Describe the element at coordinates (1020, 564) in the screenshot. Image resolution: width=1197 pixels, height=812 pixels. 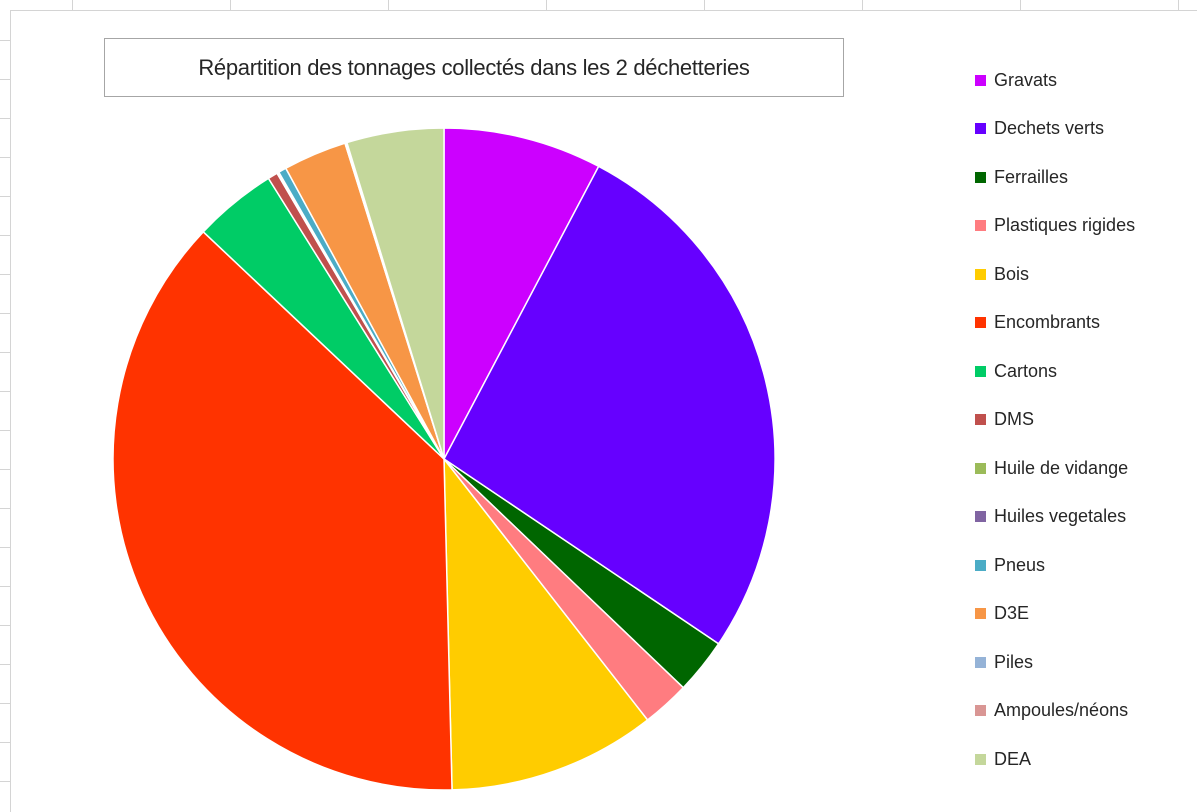
I see `legend-label: Pneus` at that location.